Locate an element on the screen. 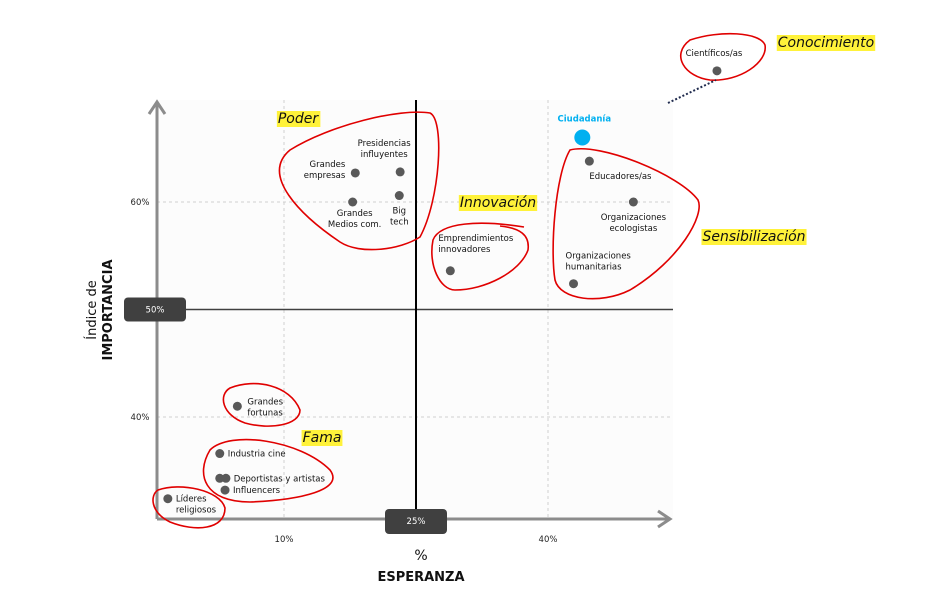 This screenshot has height=600, width=927. point-label: Industria cine is located at coordinates (257, 455).